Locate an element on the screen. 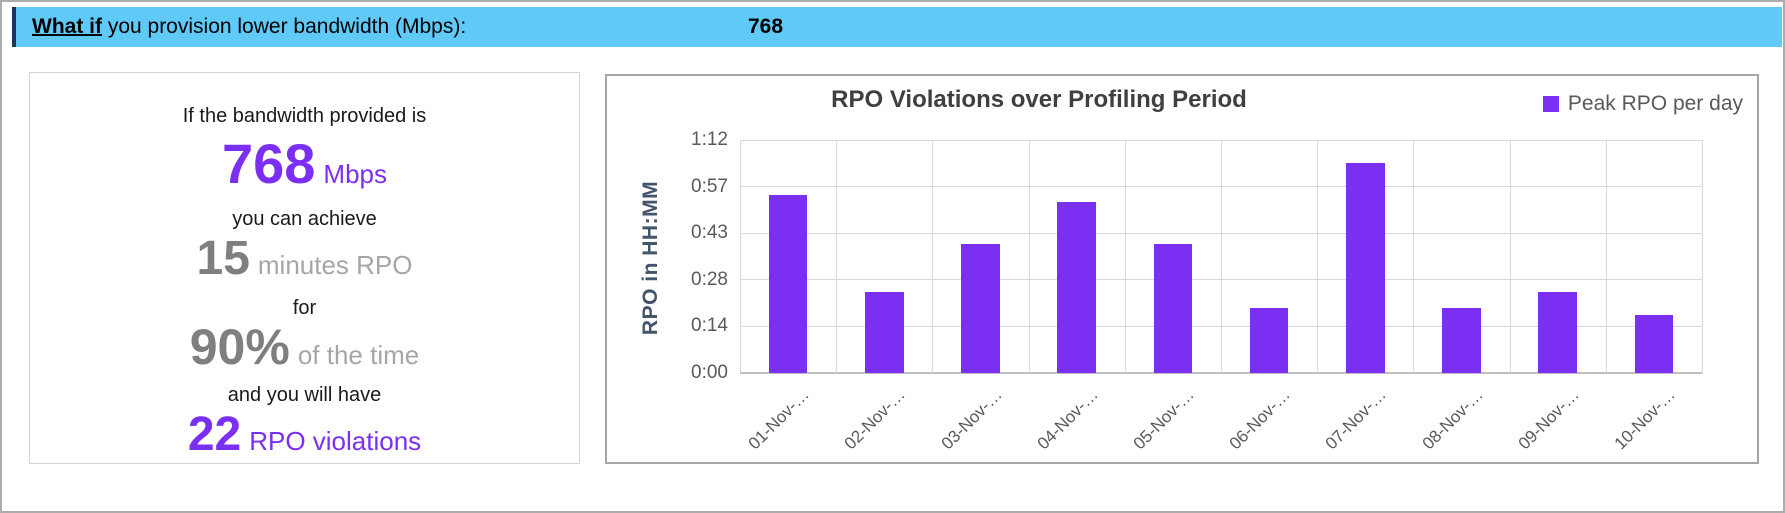 Image resolution: width=1785 pixels, height=513 pixels. have-text: and you will have is located at coordinates (304, 395).